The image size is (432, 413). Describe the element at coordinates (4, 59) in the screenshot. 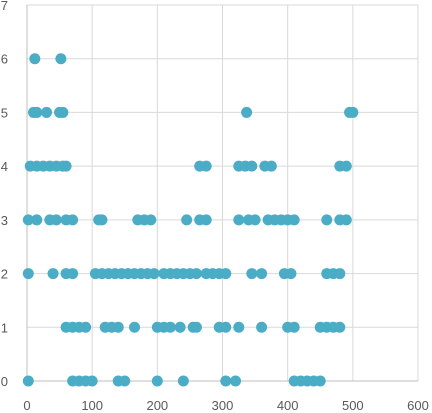

I see `y-tick-label: 6` at that location.